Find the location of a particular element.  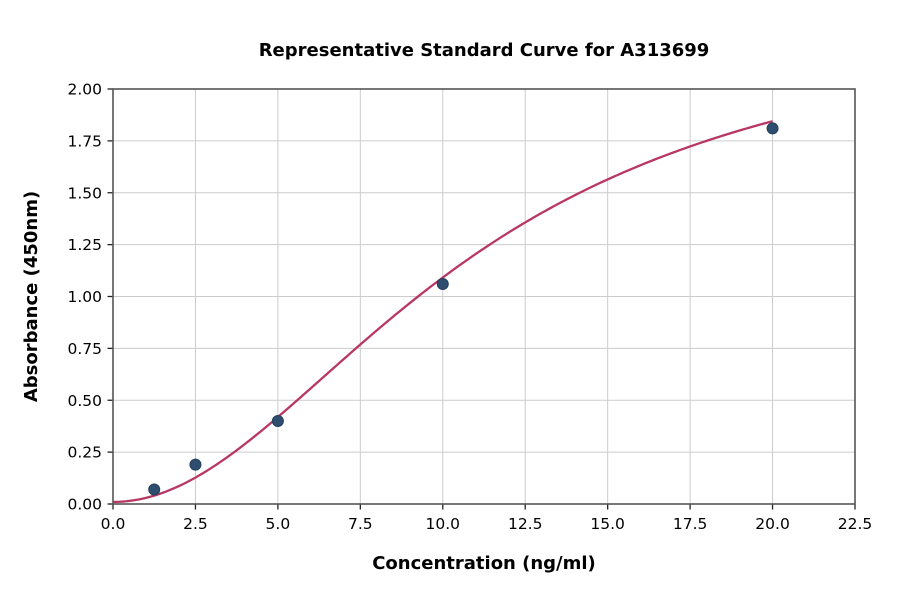

y-axis-label: Absorbance (450nm) is located at coordinates (31, 296).